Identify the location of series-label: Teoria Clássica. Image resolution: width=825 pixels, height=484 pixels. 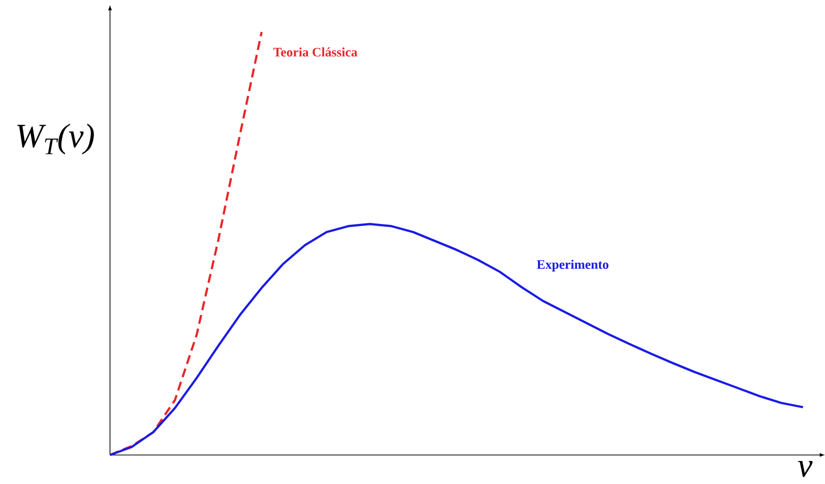
(315, 52).